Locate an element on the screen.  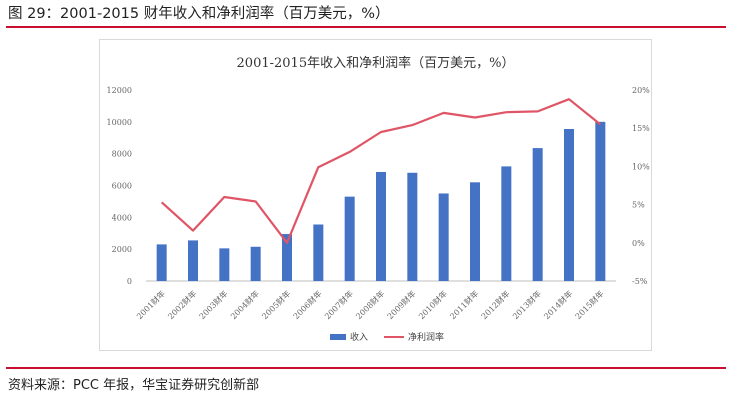
left-axis-ticks: 0 2000 4000 6000 8000 10000 12000 is located at coordinates (119, 186).